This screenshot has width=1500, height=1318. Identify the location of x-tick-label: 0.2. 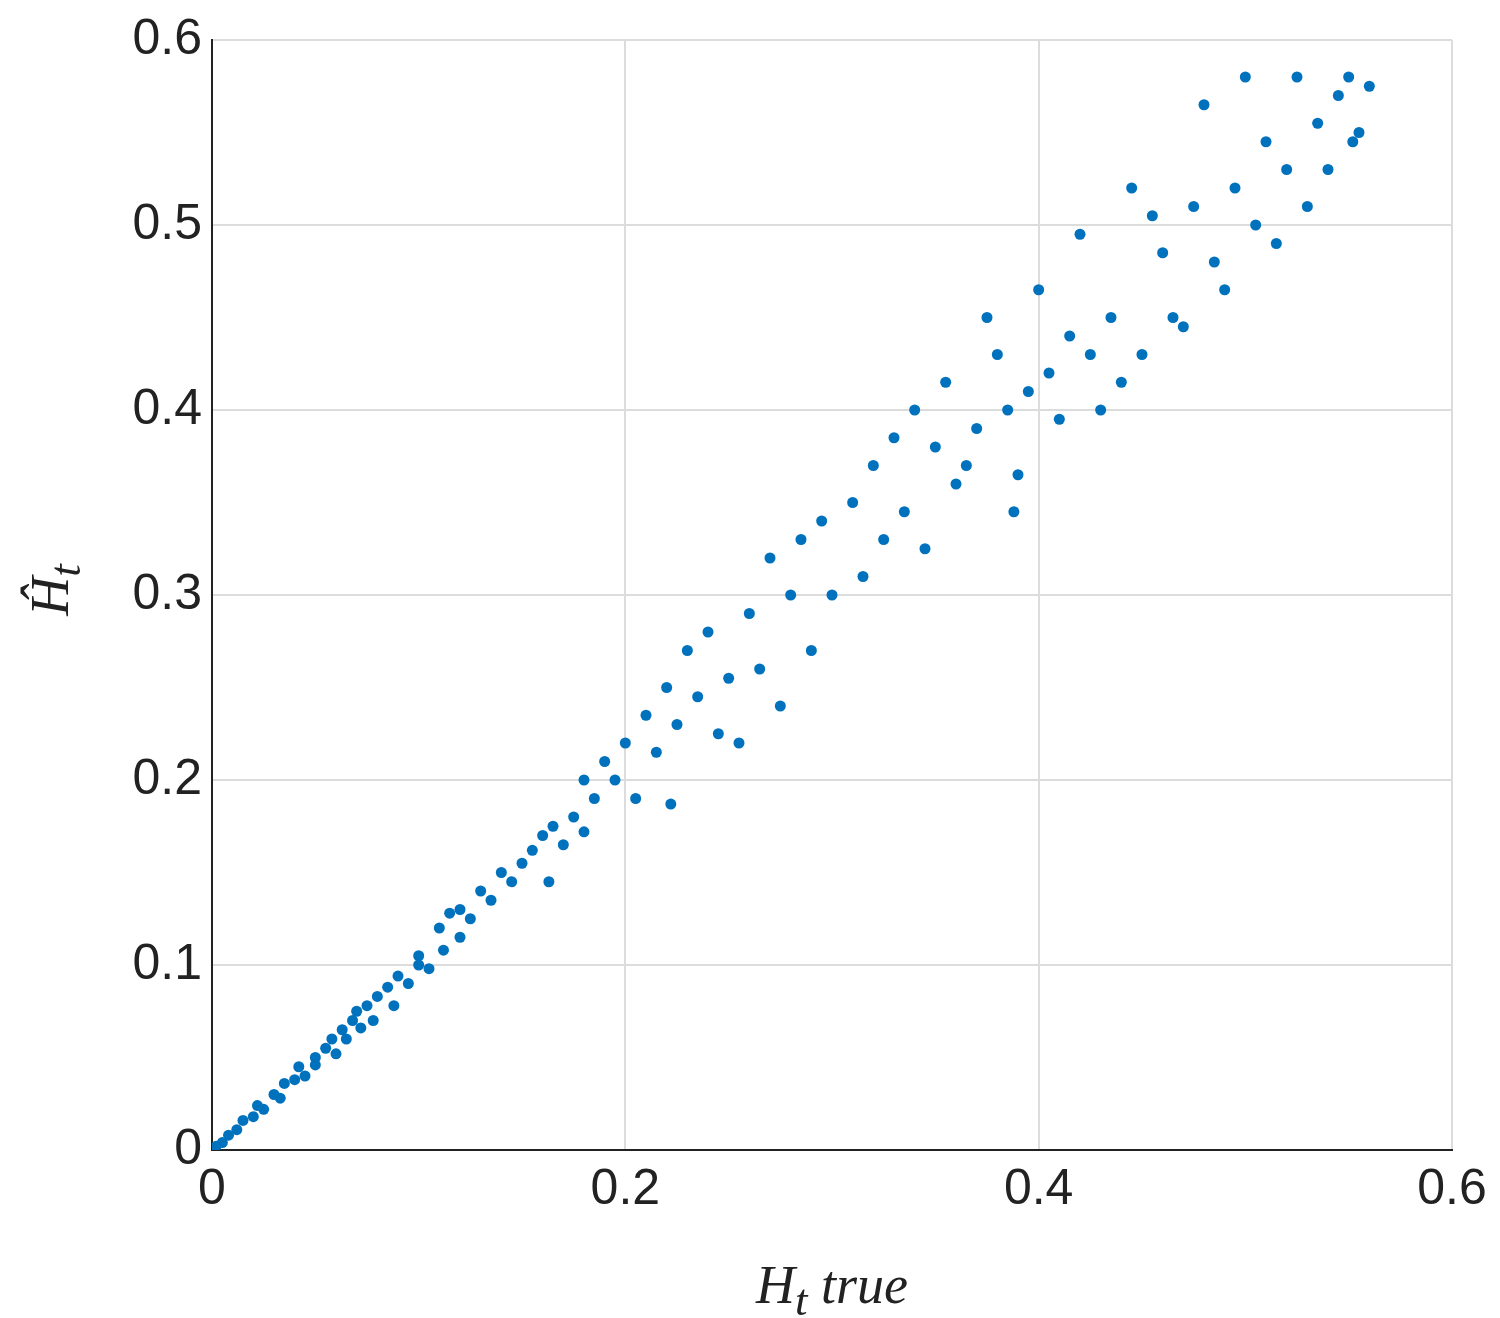
(625, 1186).